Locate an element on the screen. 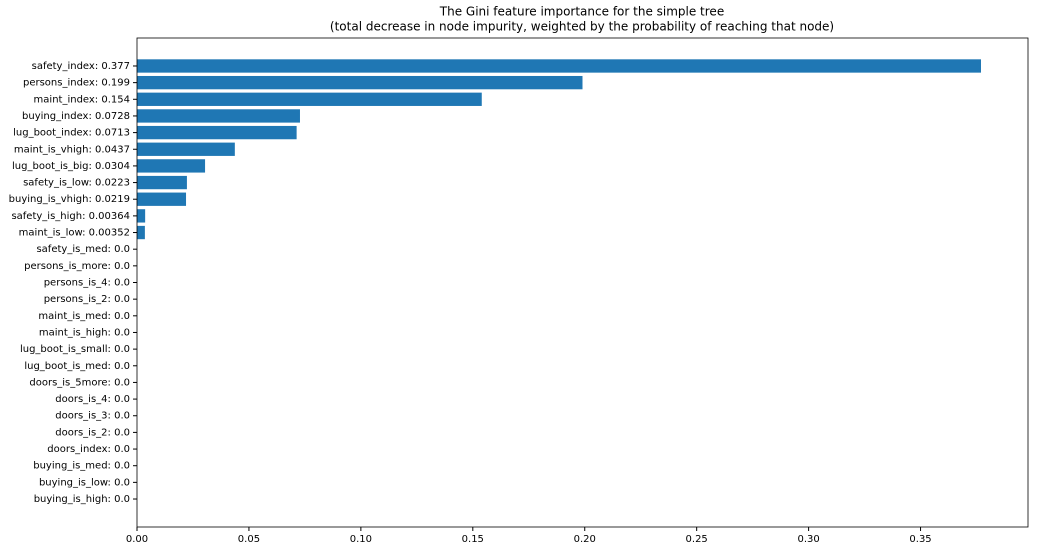  y-tick-label: buying_is_low: 0.0 is located at coordinates (84, 482).